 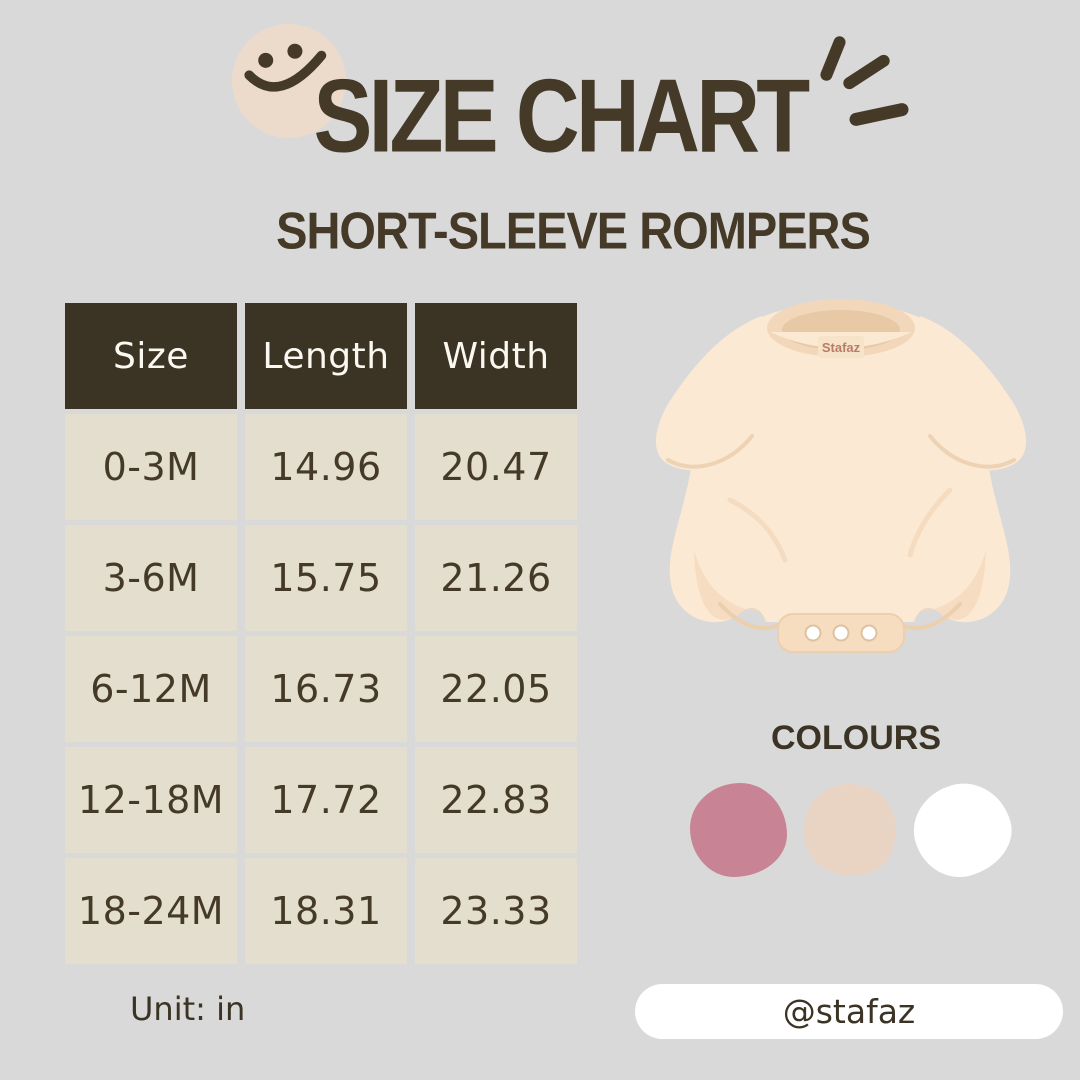 What do you see at coordinates (856, 738) in the screenshot?
I see `colours-heading: COLOURS` at bounding box center [856, 738].